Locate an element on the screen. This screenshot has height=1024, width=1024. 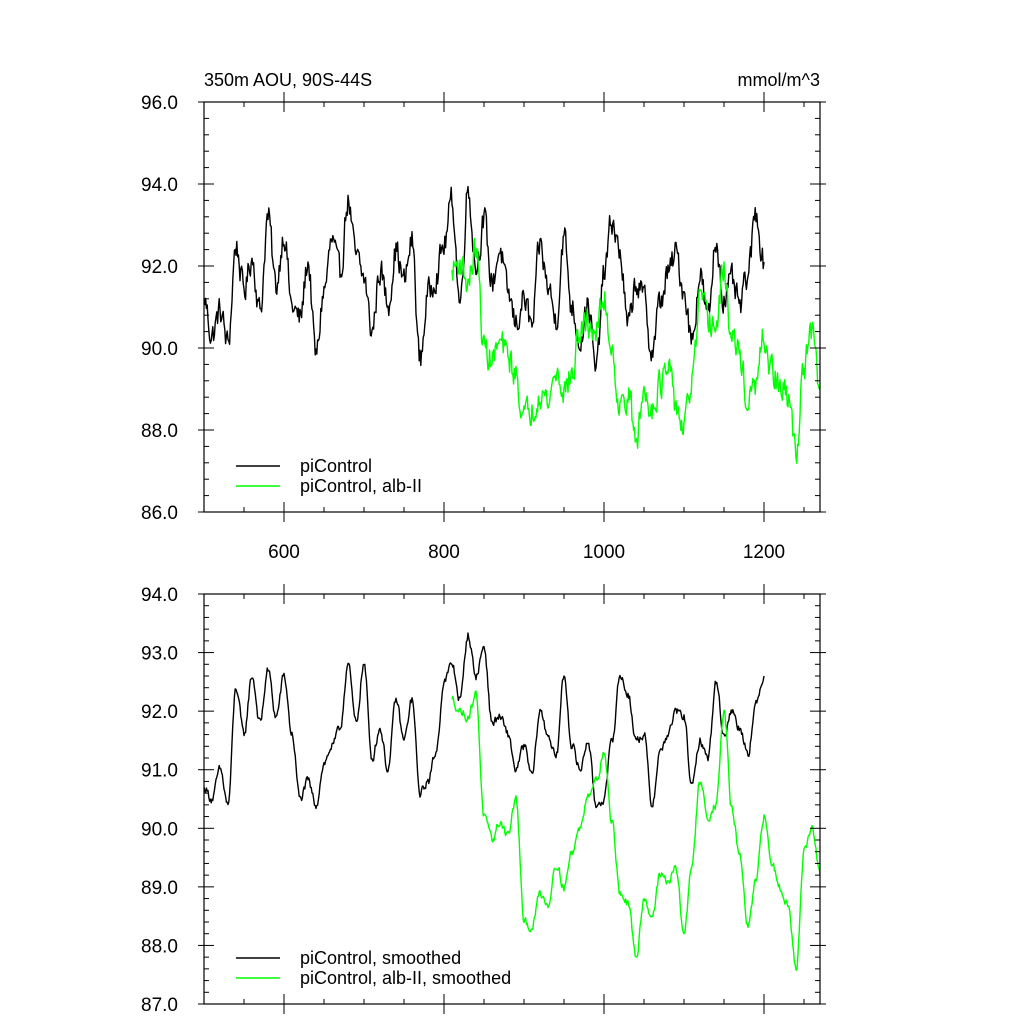
legend-label: piControl, alb-II, smoothed is located at coordinates (405, 978).